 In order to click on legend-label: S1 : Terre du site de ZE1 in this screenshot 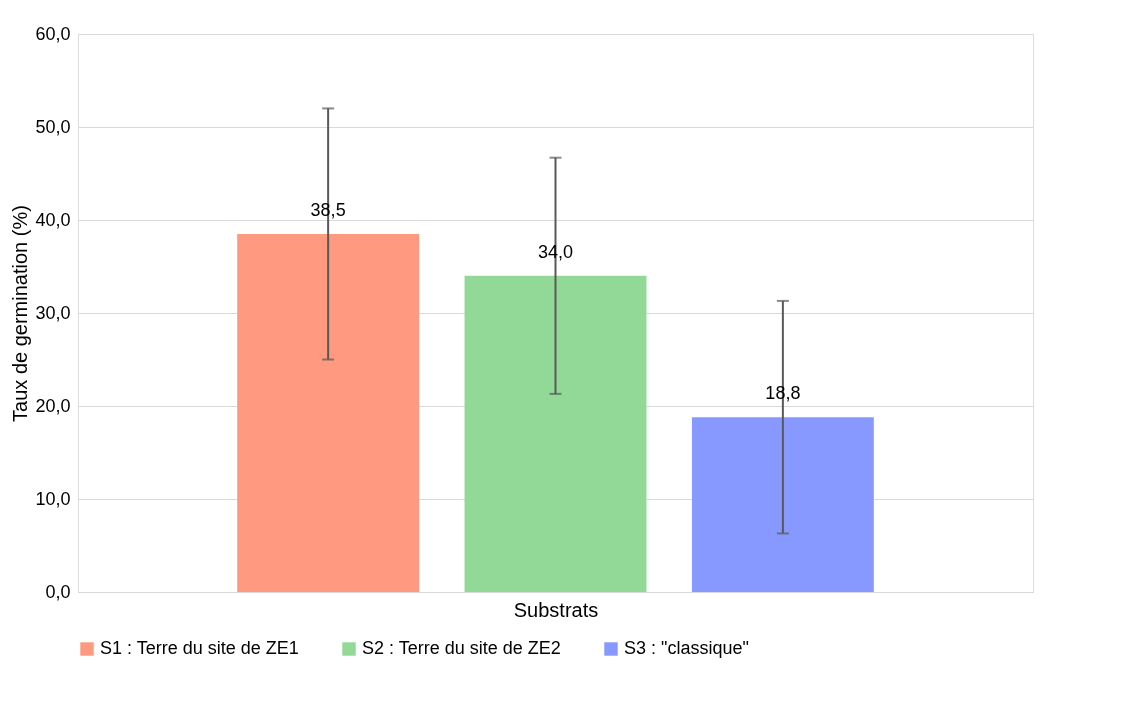, I will do `click(199, 648)`.